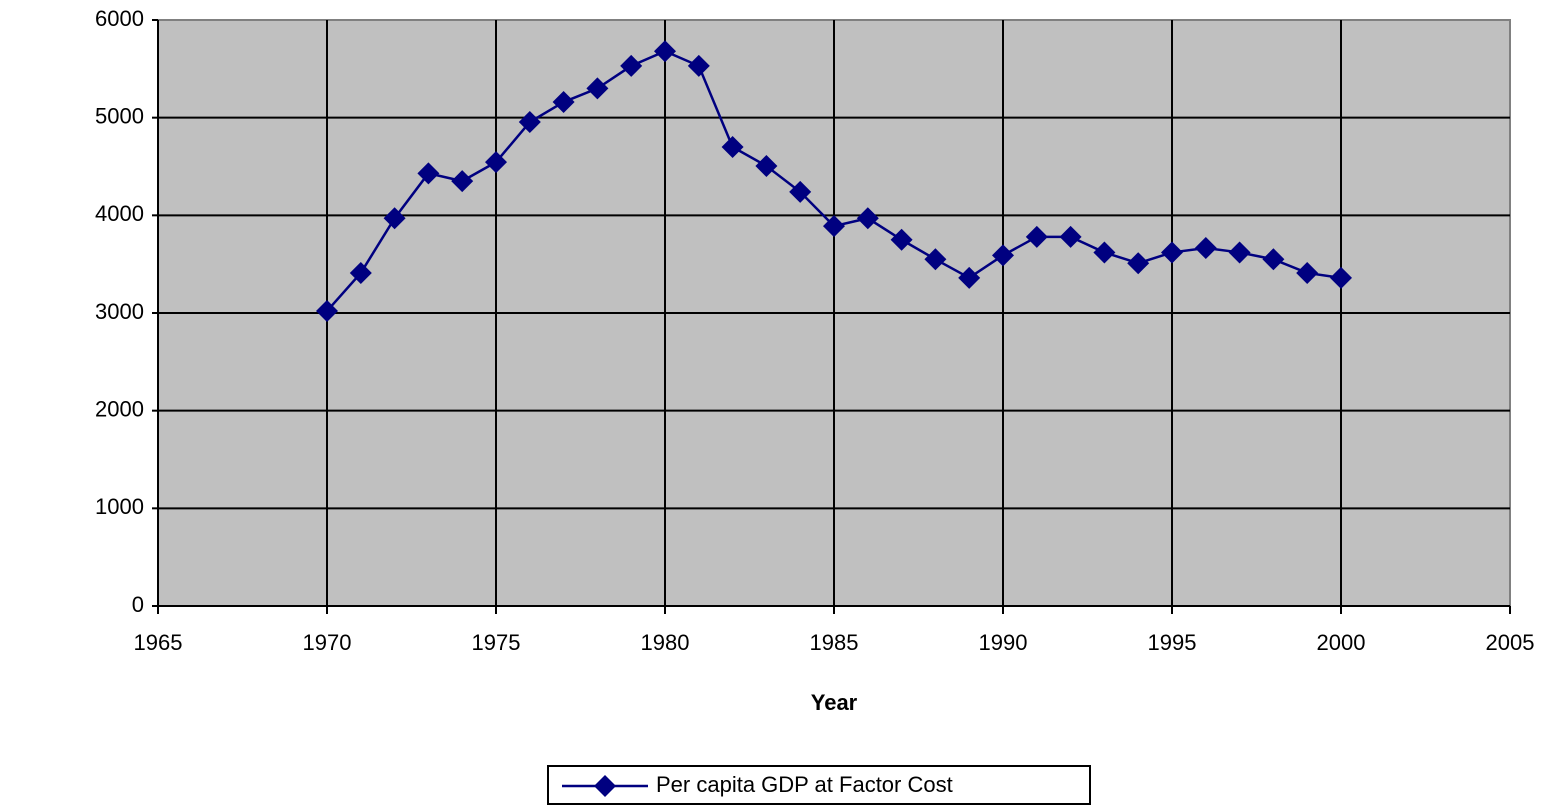 The image size is (1556, 806). I want to click on x-tick-label: 2000, so click(1341, 642).